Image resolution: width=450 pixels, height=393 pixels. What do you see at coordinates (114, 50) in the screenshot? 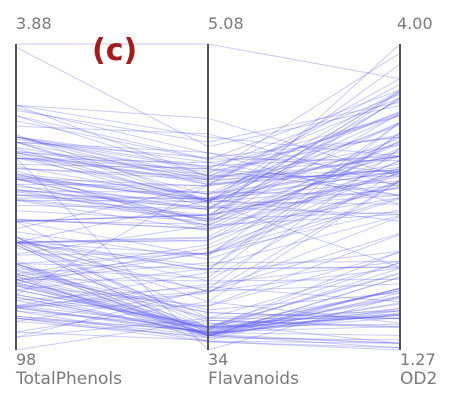
I see `panel-label: (c)` at bounding box center [114, 50].